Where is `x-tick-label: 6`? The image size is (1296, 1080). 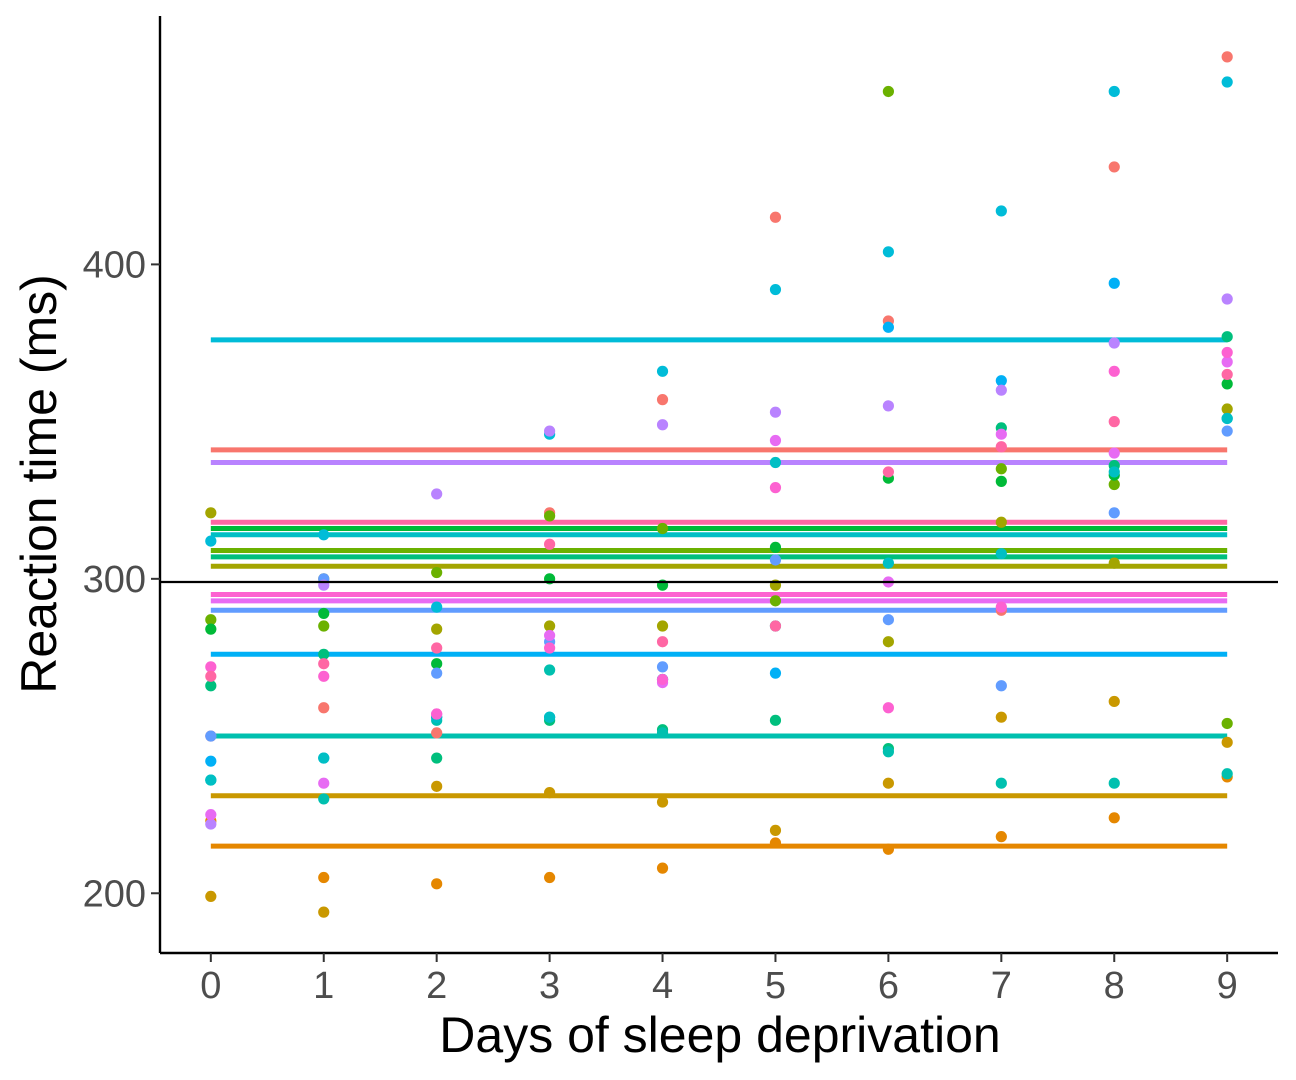 x-tick-label: 6 is located at coordinates (888, 986).